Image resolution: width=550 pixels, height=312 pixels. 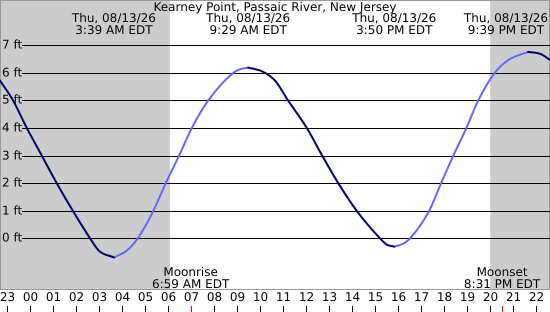 What do you see at coordinates (376, 297) in the screenshot?
I see `x-tick-label: 15` at bounding box center [376, 297].